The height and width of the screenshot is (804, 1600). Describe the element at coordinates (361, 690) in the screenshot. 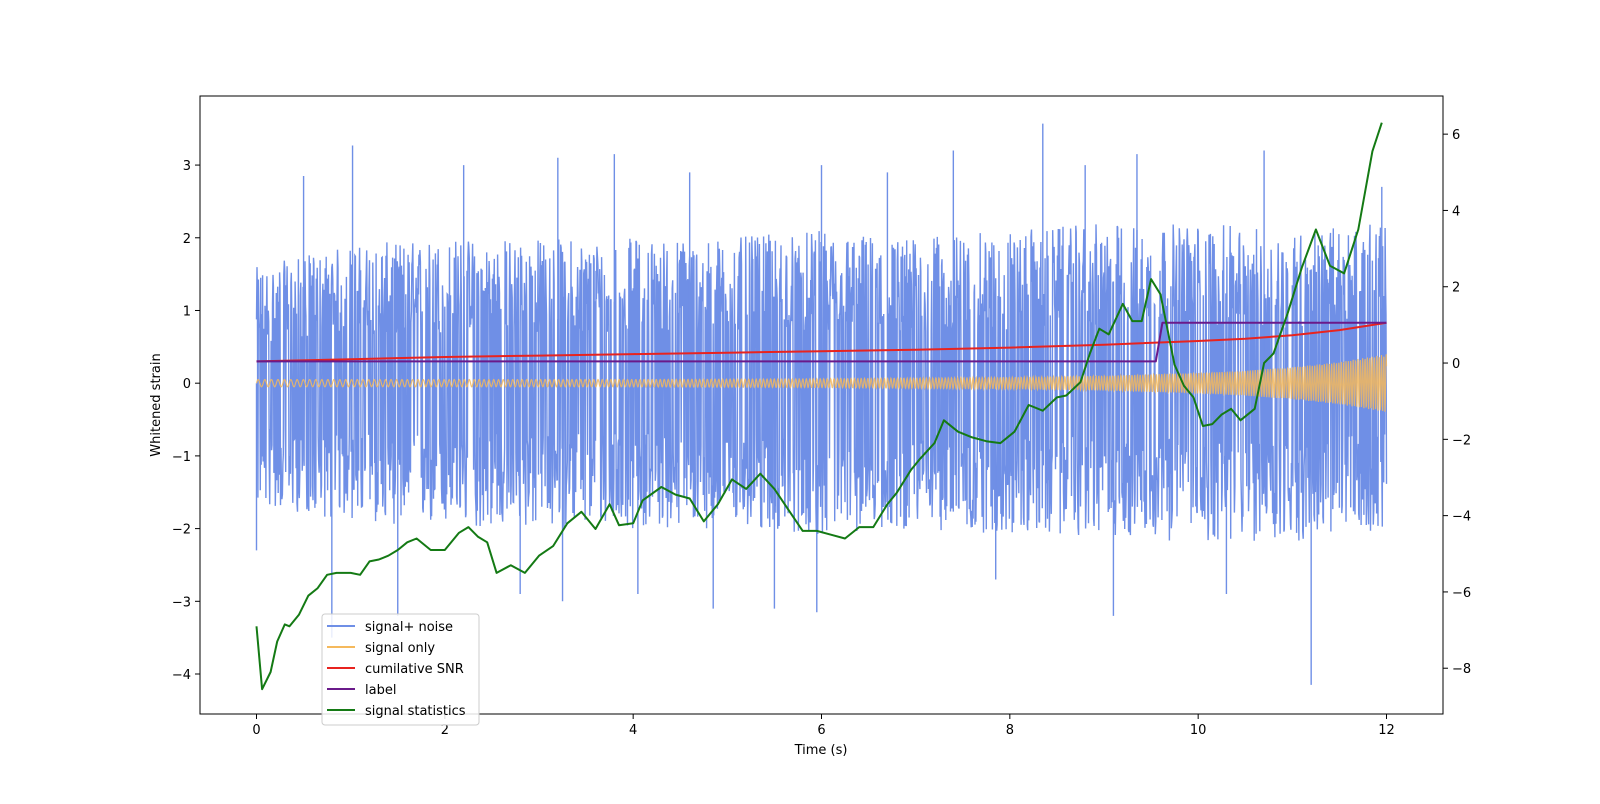

I see `legend-item: label` at that location.